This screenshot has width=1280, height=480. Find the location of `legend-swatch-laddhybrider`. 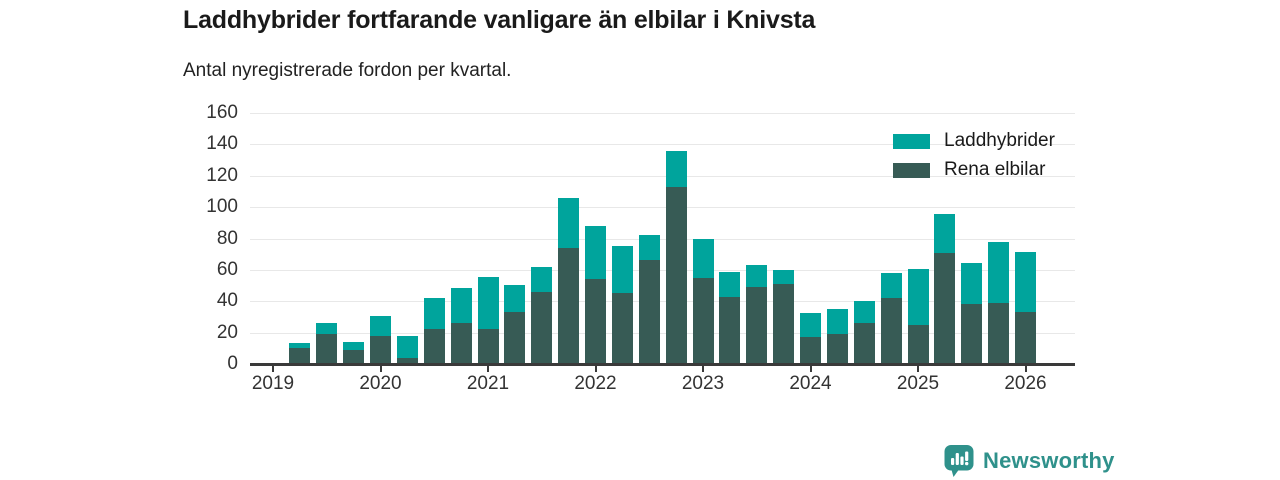

legend-swatch-laddhybrider is located at coordinates (911, 141).